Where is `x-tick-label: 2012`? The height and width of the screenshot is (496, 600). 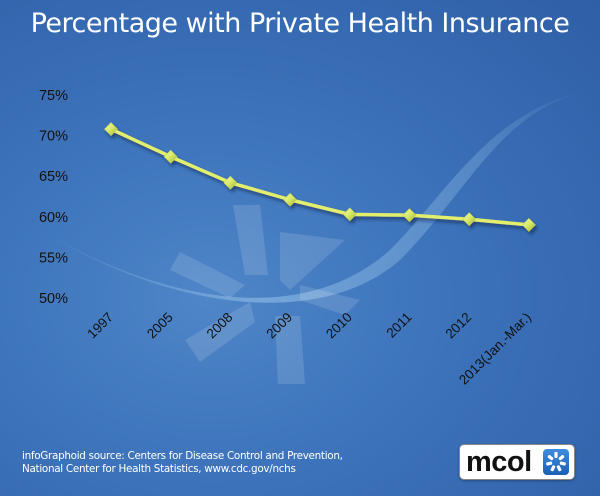
x-tick-label: 2012 is located at coordinates (458, 326).